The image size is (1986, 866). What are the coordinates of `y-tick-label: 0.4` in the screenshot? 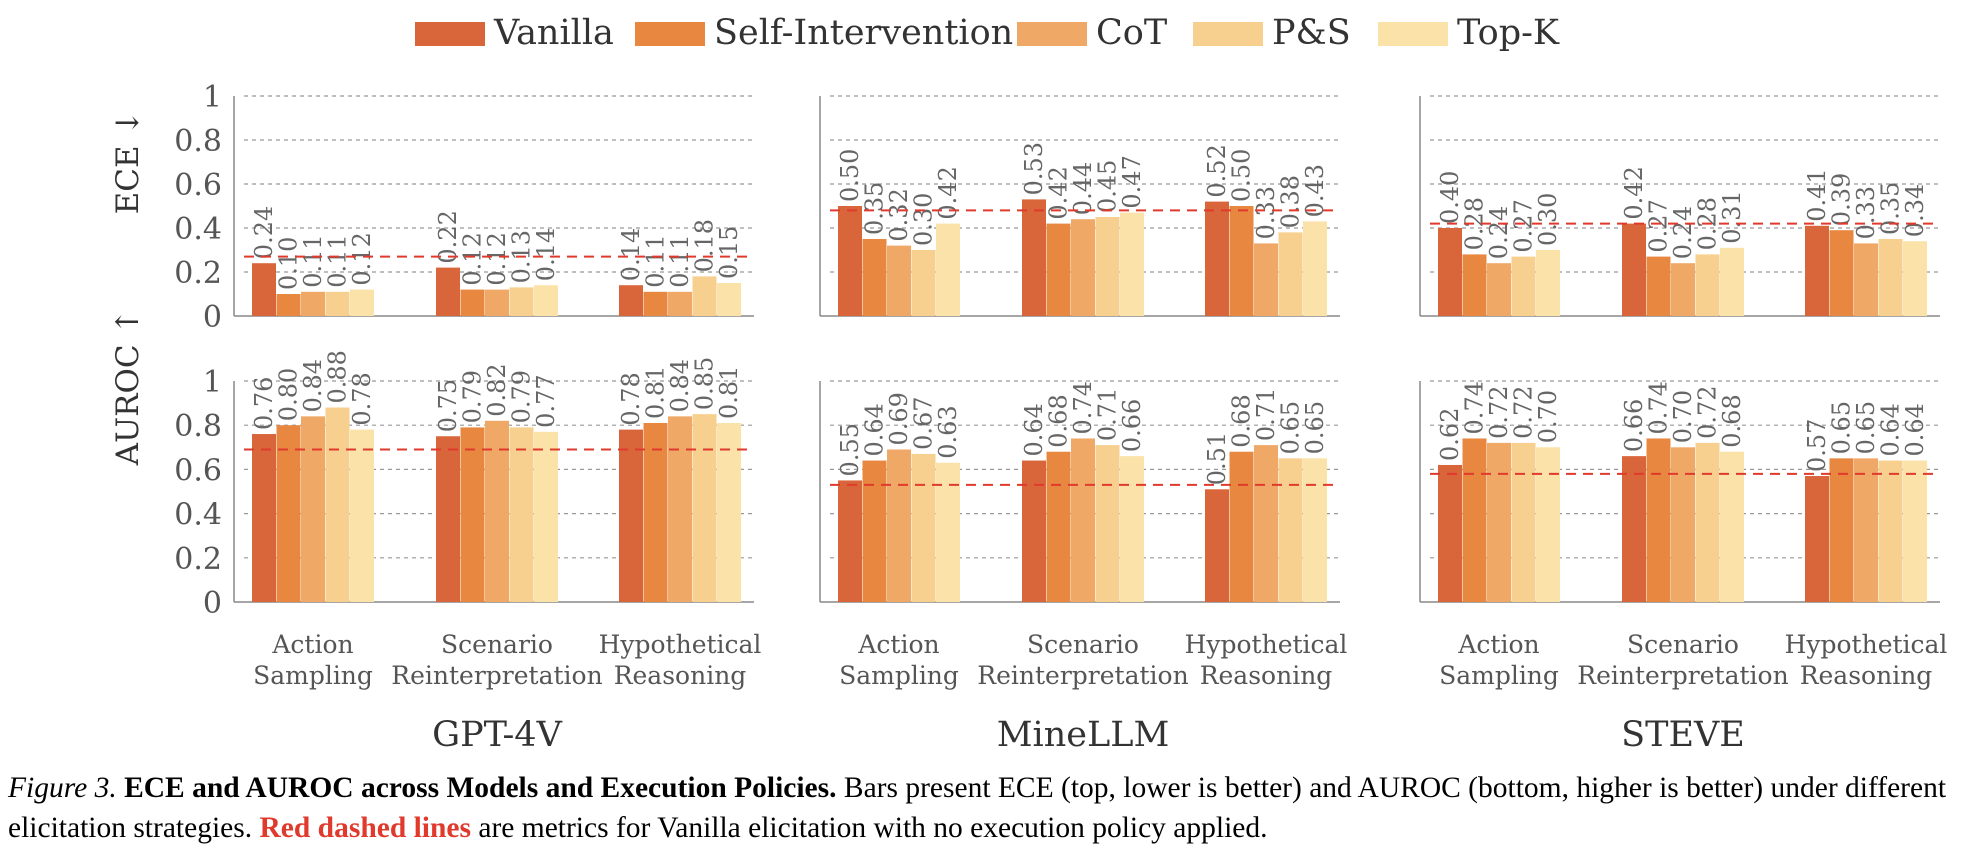 It's located at (198, 515).